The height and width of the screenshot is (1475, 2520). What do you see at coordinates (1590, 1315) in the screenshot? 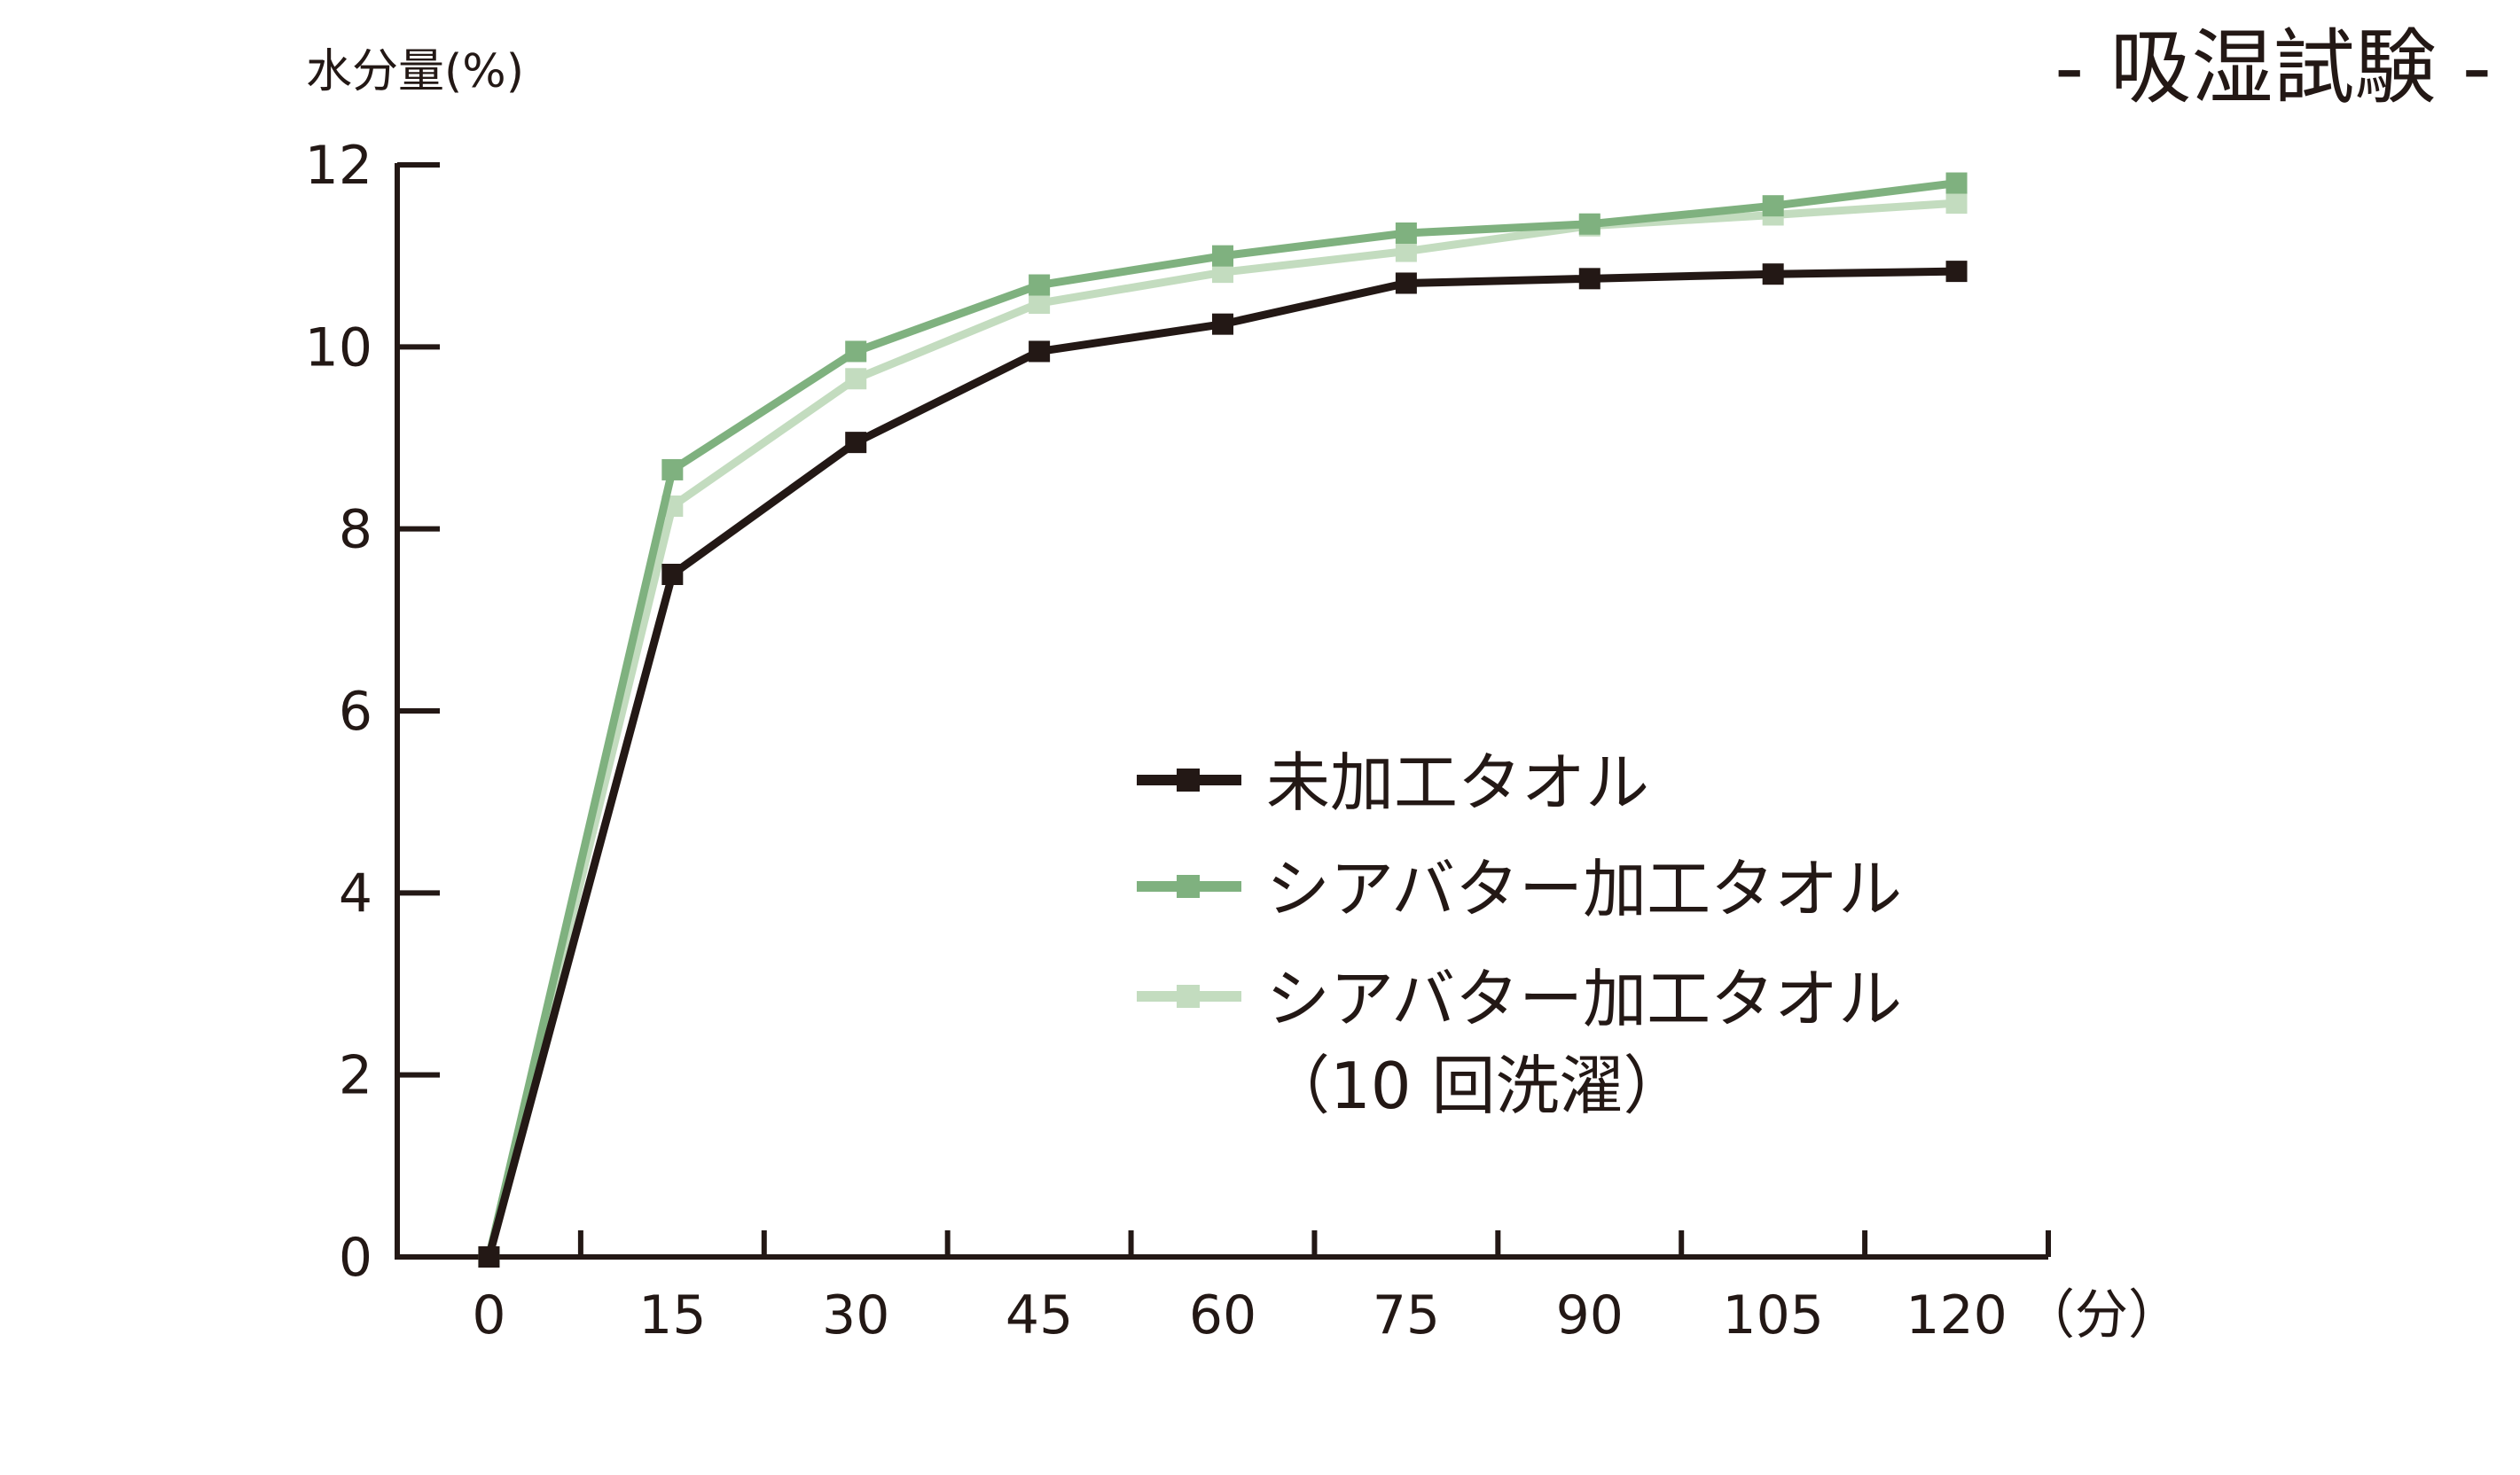
I see `x-tick-label: 90` at bounding box center [1590, 1315].